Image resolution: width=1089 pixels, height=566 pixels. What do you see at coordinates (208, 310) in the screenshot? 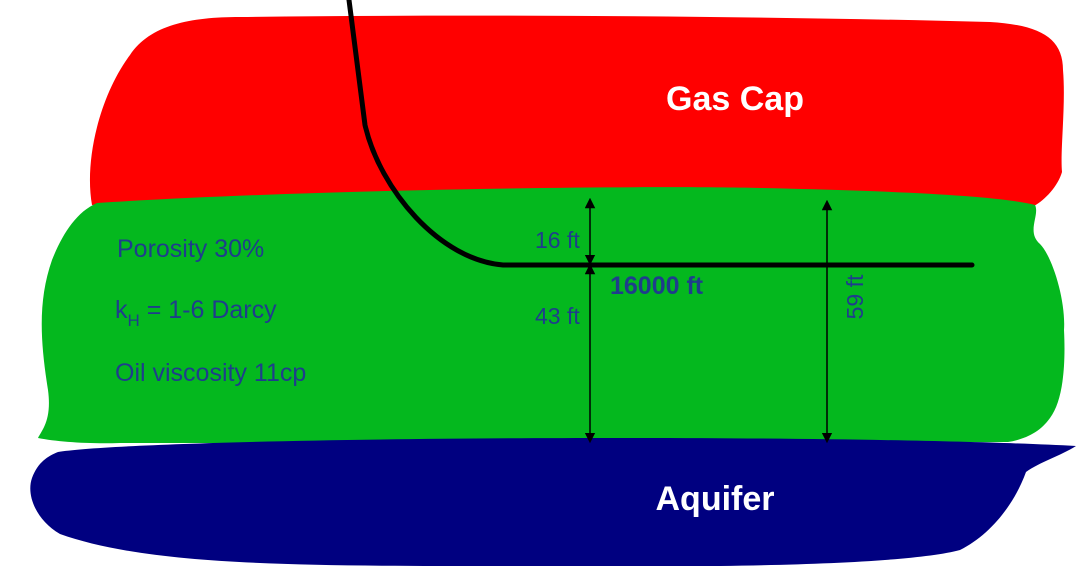
I see `permeability-value: = 1-6 Darcy` at bounding box center [208, 310].